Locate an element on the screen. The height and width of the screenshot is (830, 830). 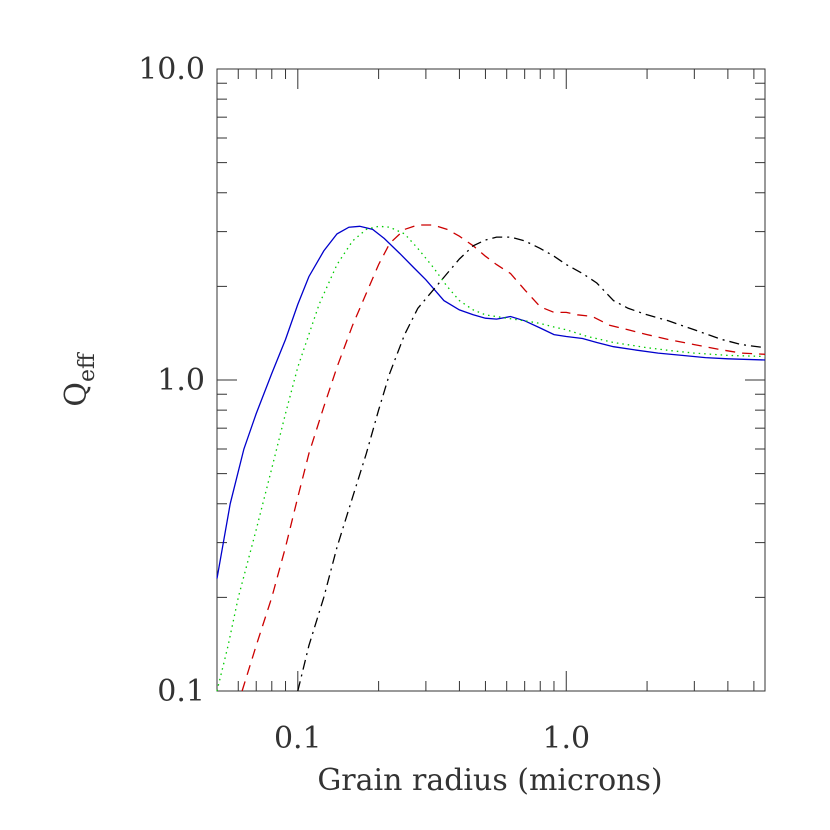
x-tick-label: 0.1 is located at coordinates (298, 738).